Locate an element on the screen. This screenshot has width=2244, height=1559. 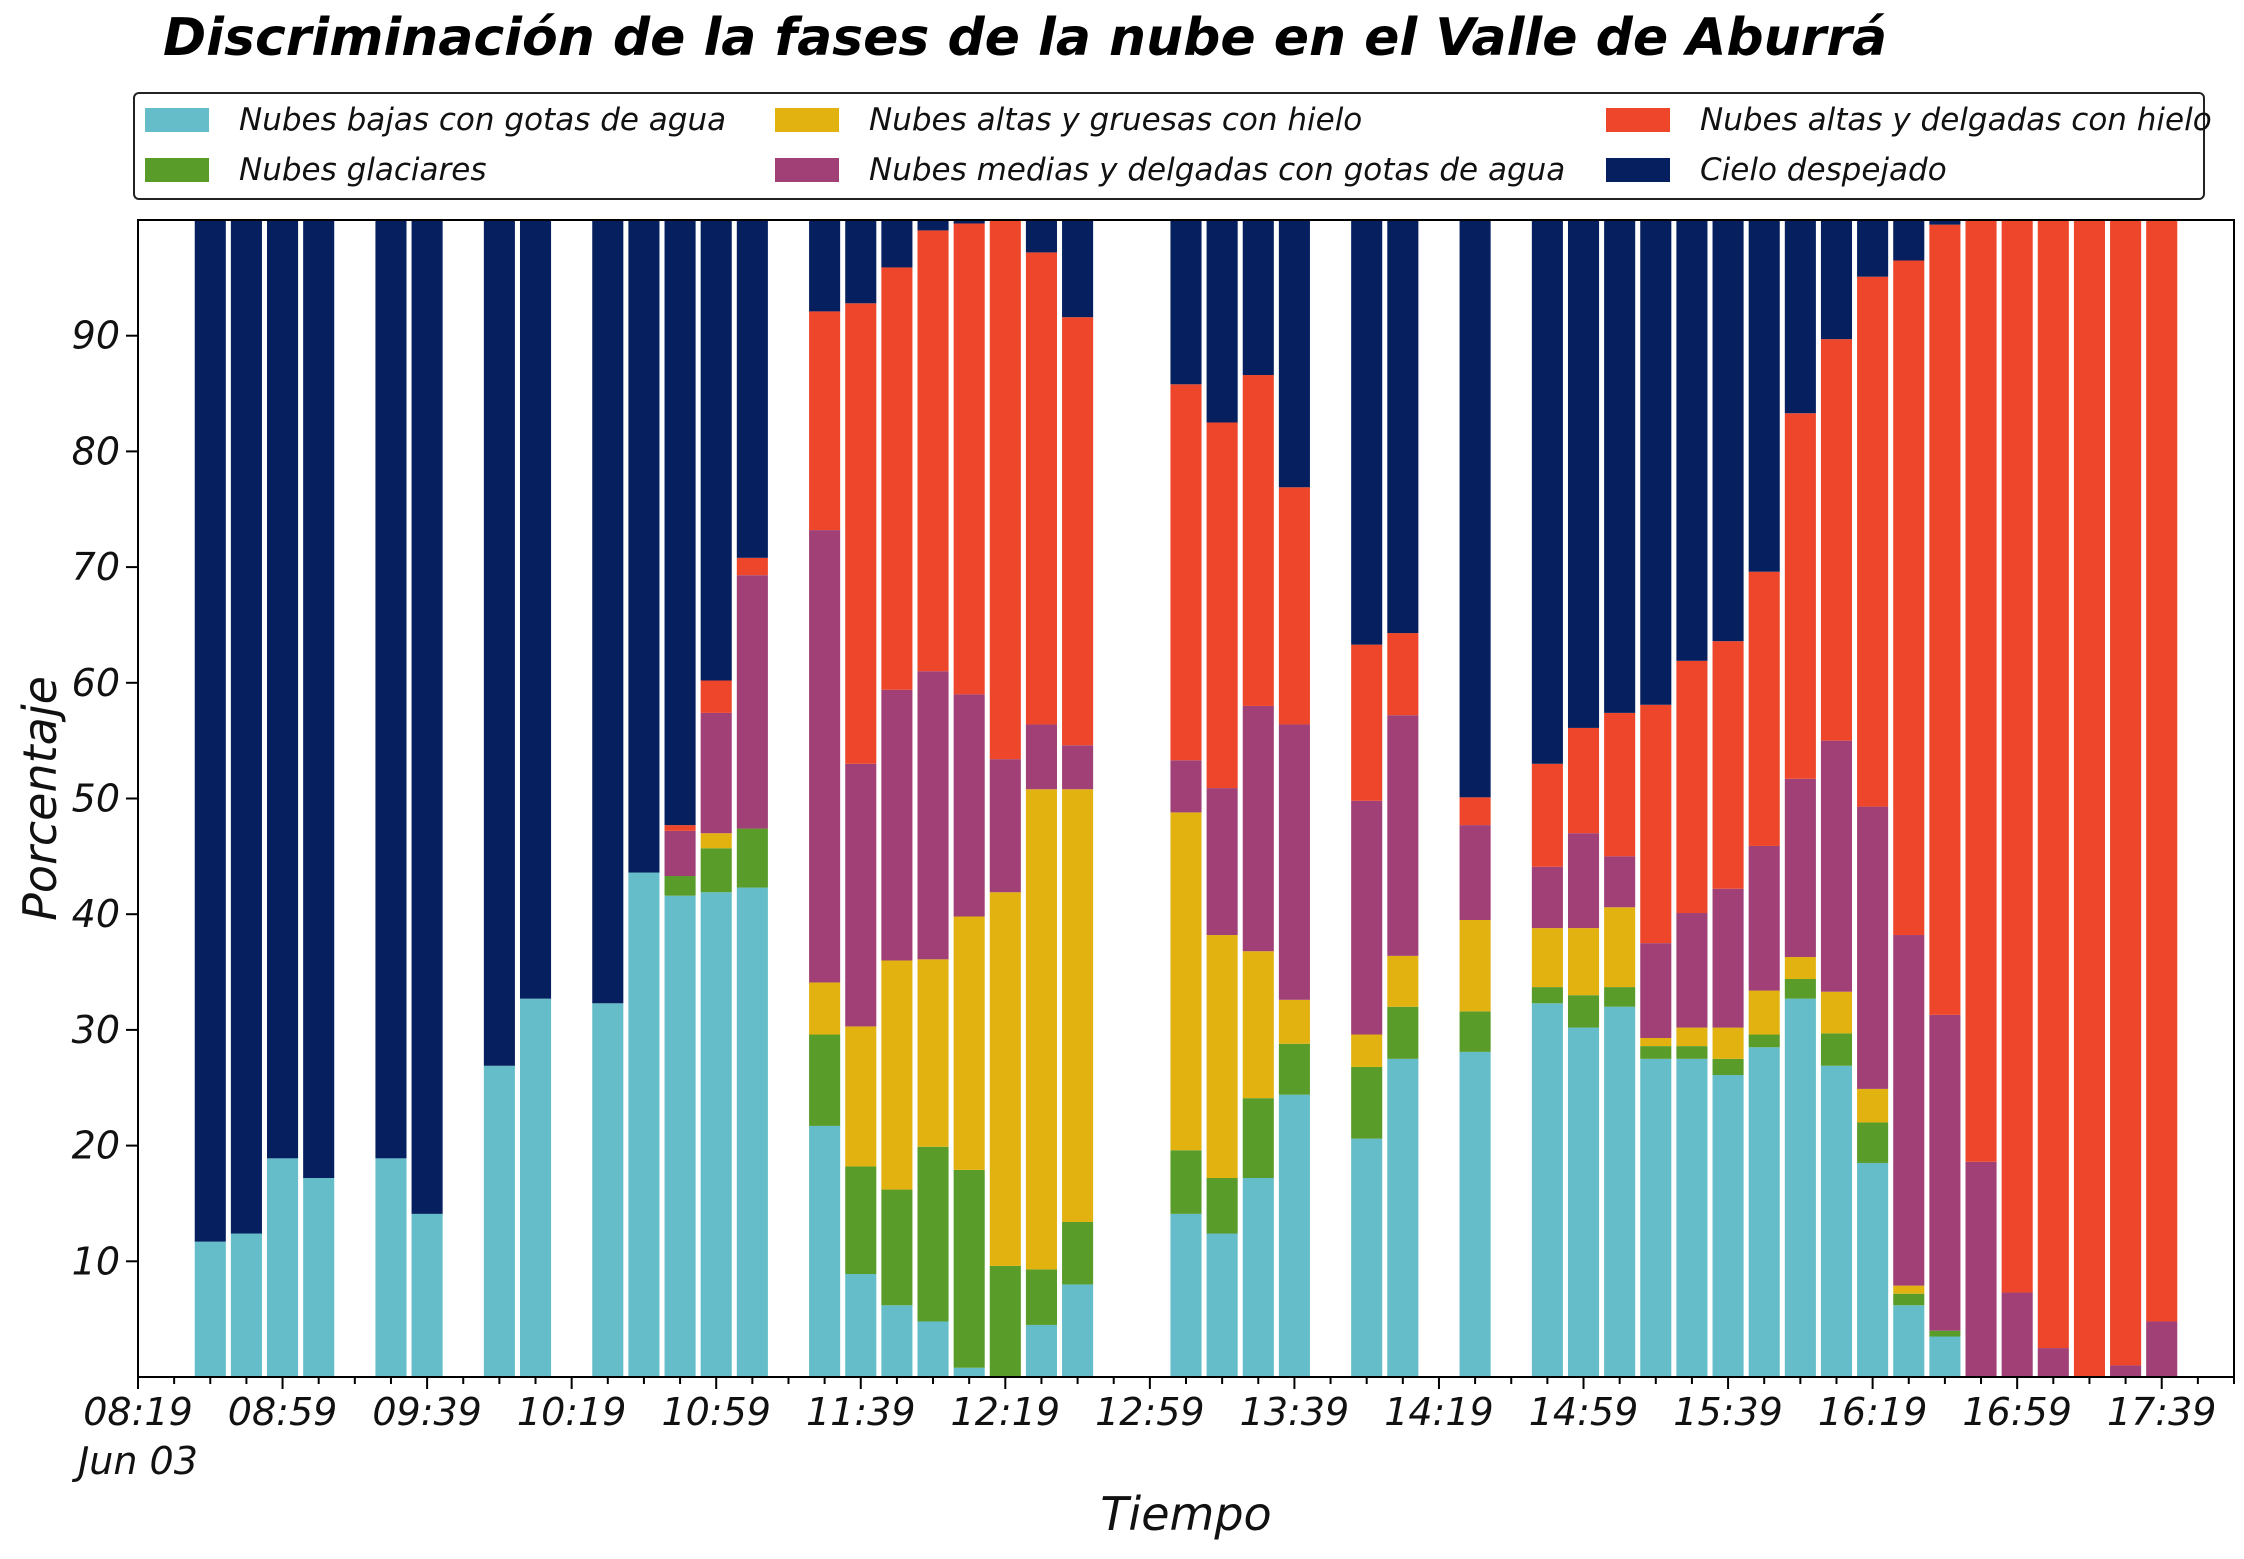
y-tick-label: 70 is located at coordinates (96, 567).